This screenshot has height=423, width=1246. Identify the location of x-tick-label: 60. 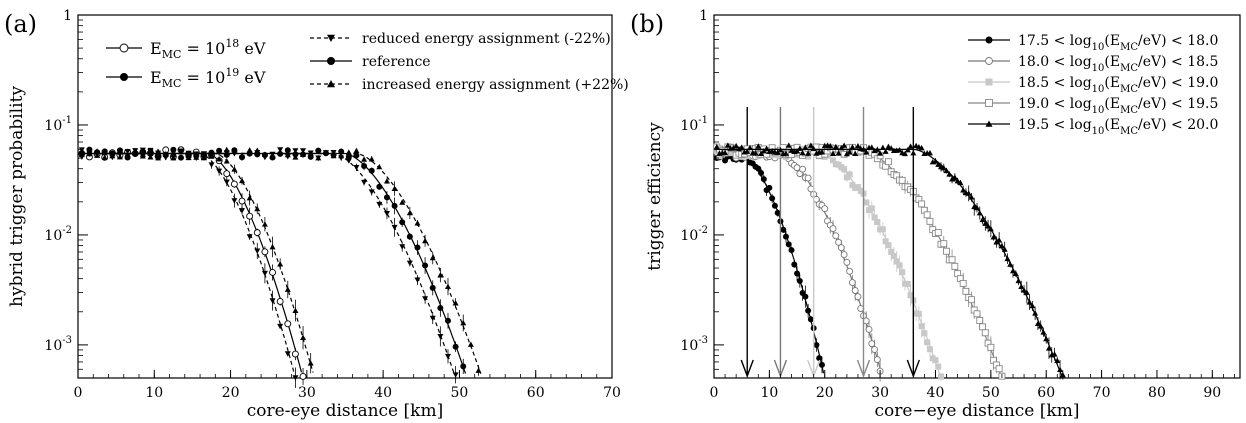
(1046, 393).